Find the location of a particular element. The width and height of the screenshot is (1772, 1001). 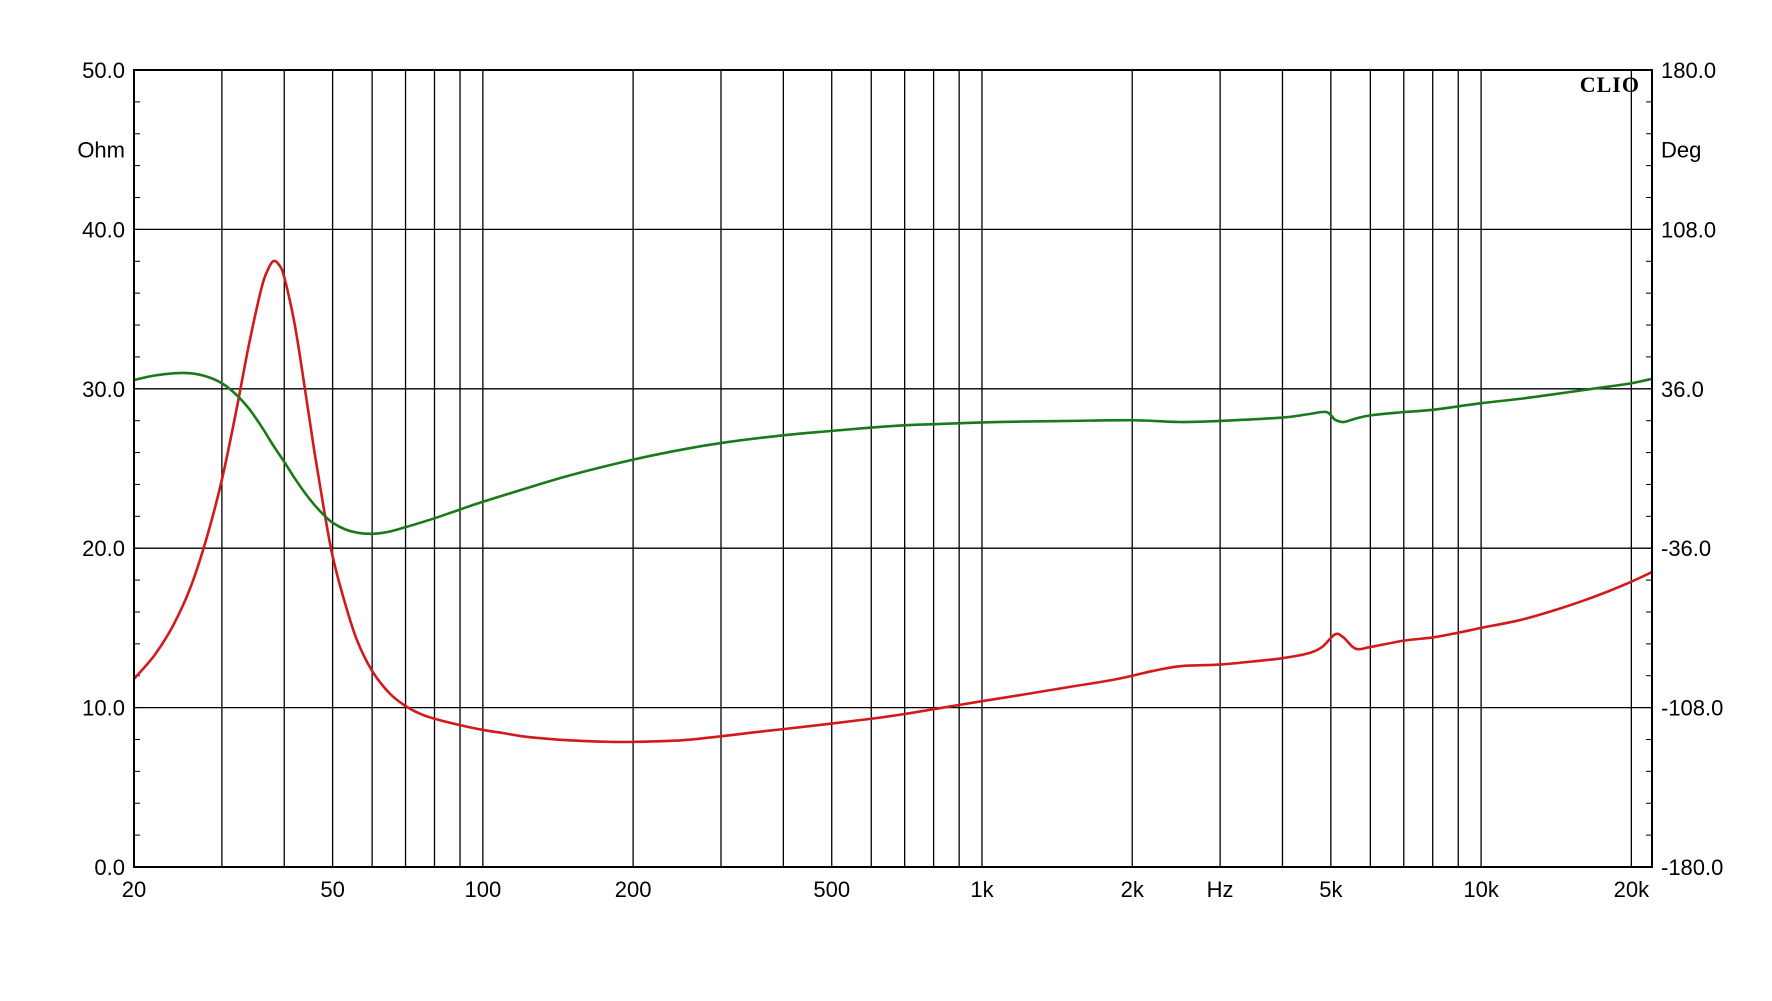

x-tick-label: 20k is located at coordinates (1632, 889).